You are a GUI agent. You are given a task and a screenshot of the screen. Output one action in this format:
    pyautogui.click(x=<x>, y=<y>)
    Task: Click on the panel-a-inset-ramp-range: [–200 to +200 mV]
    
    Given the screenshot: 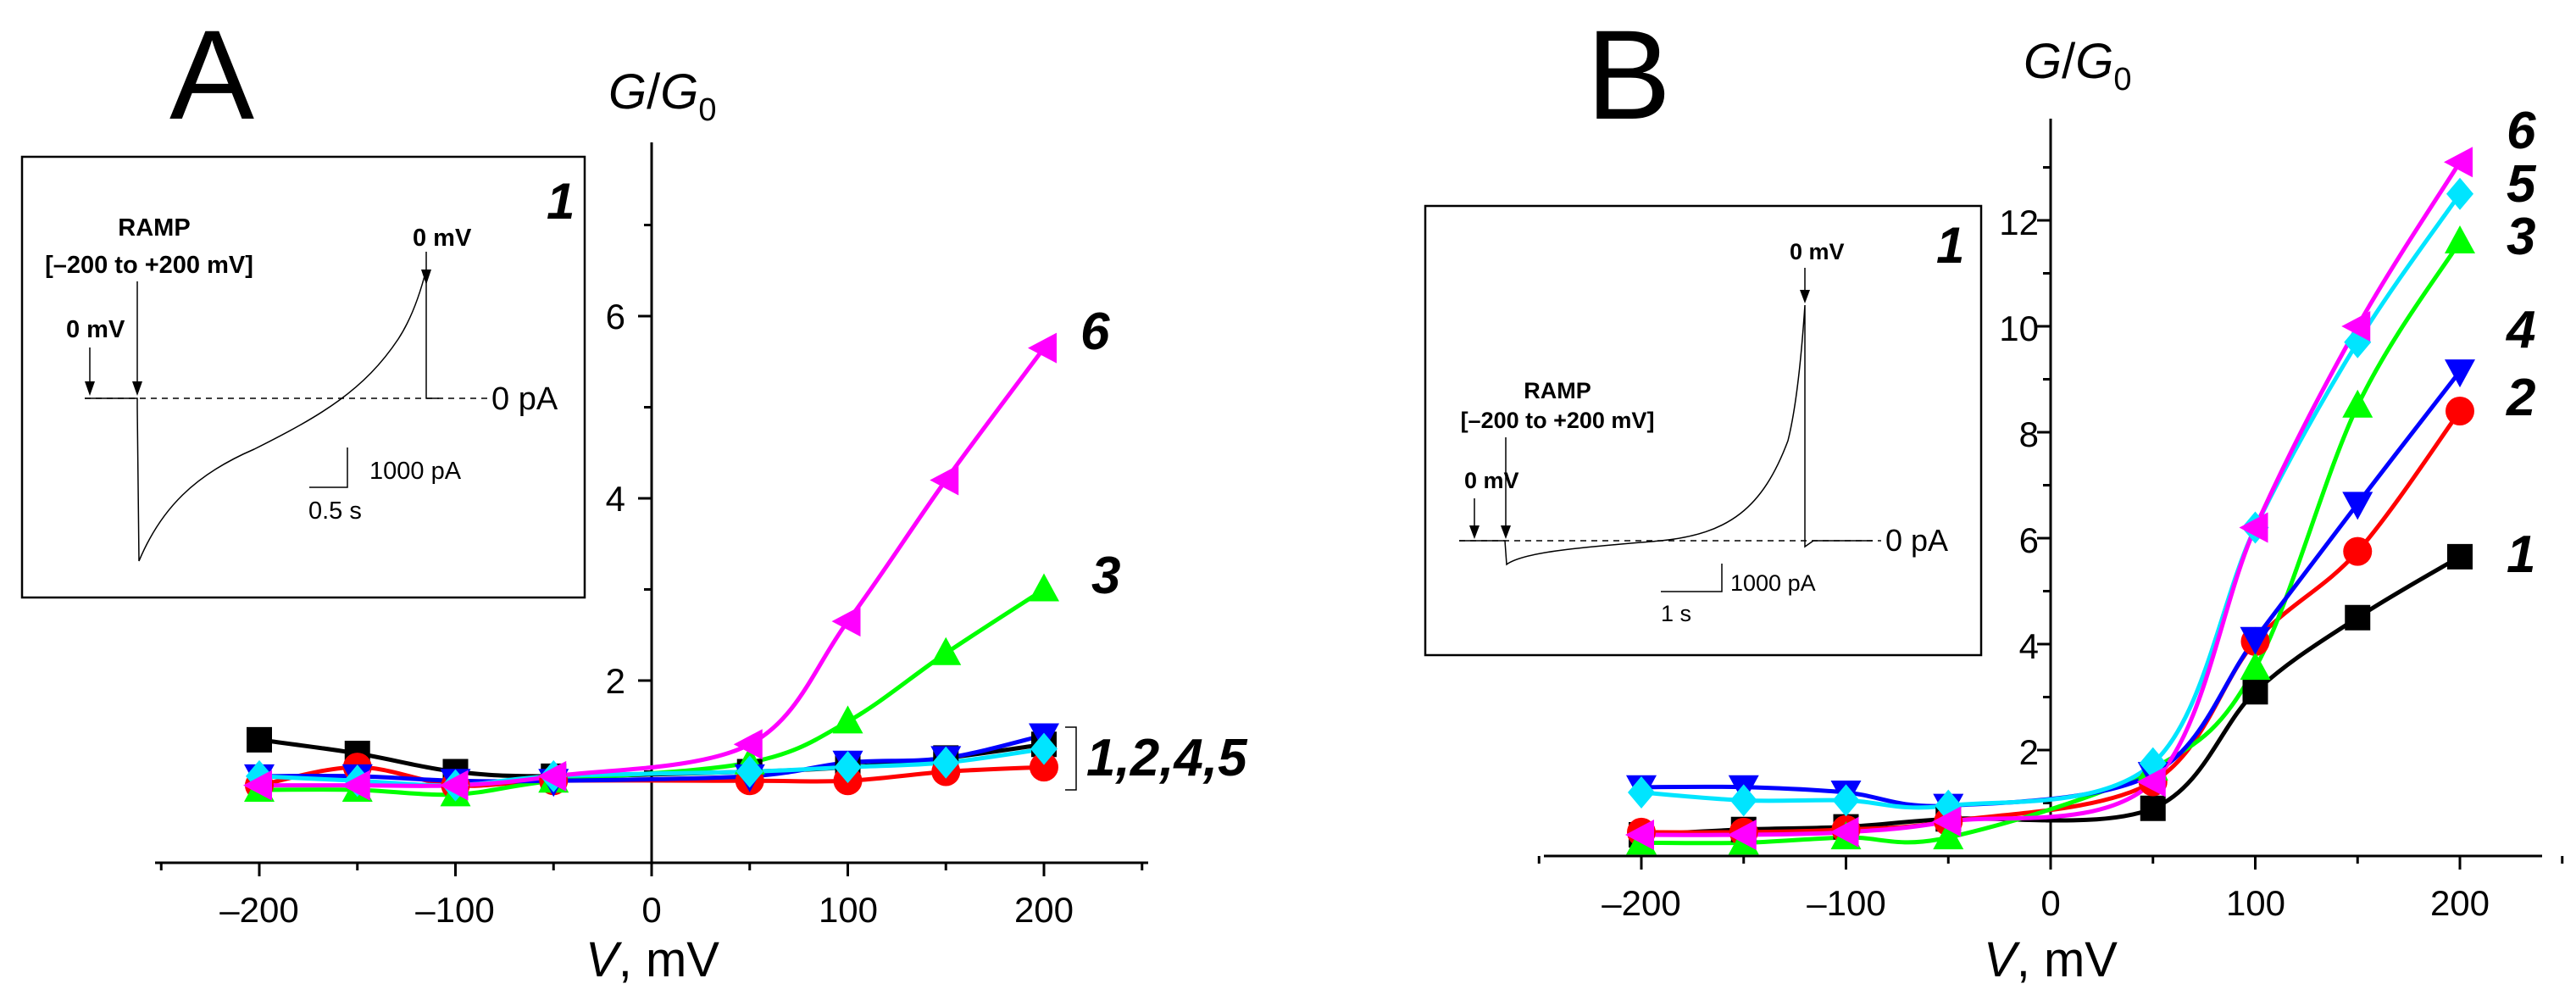 What is the action you would take?
    pyautogui.click(x=149, y=265)
    